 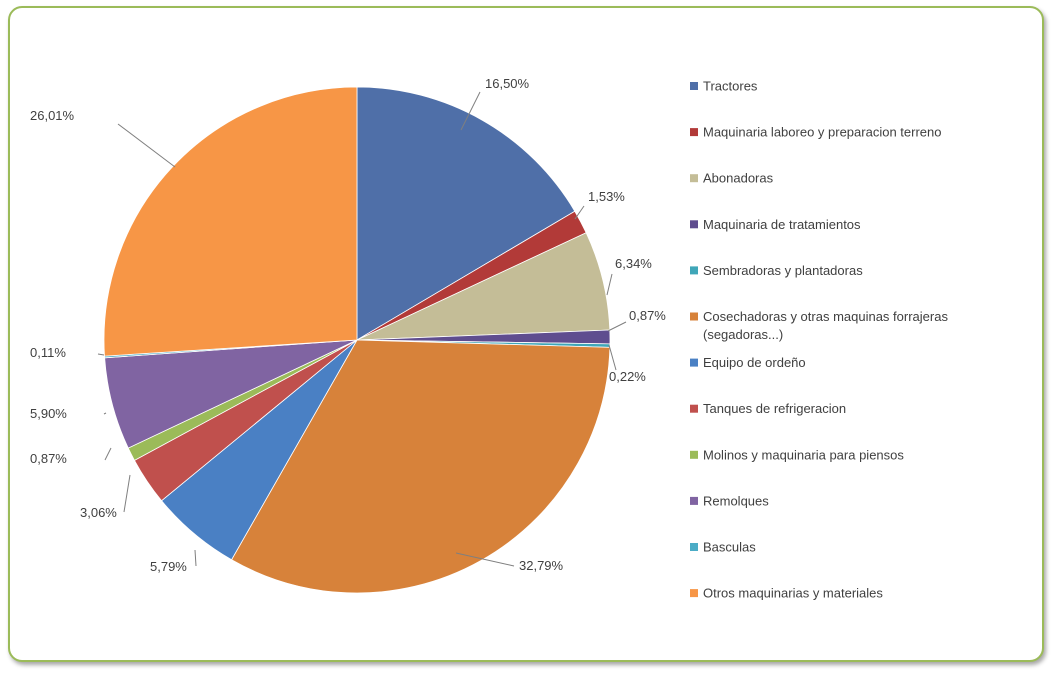 What do you see at coordinates (647, 315) in the screenshot?
I see `data-label-4: 0,87%` at bounding box center [647, 315].